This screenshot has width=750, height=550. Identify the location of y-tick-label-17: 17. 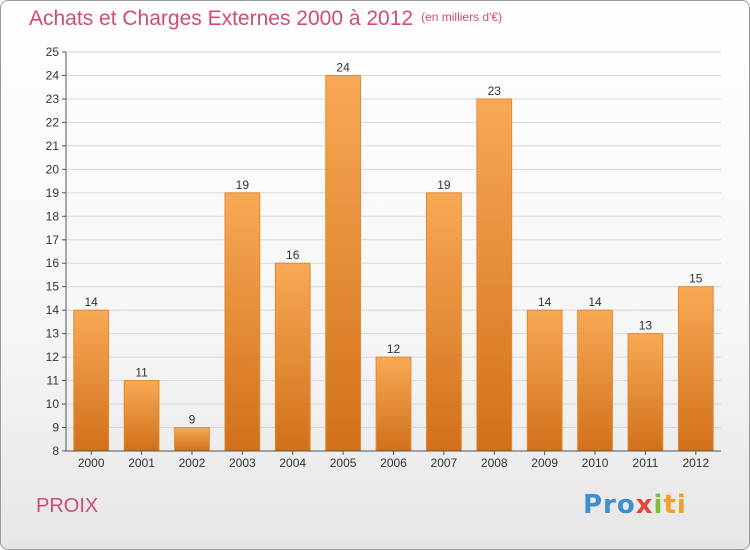
(53, 240).